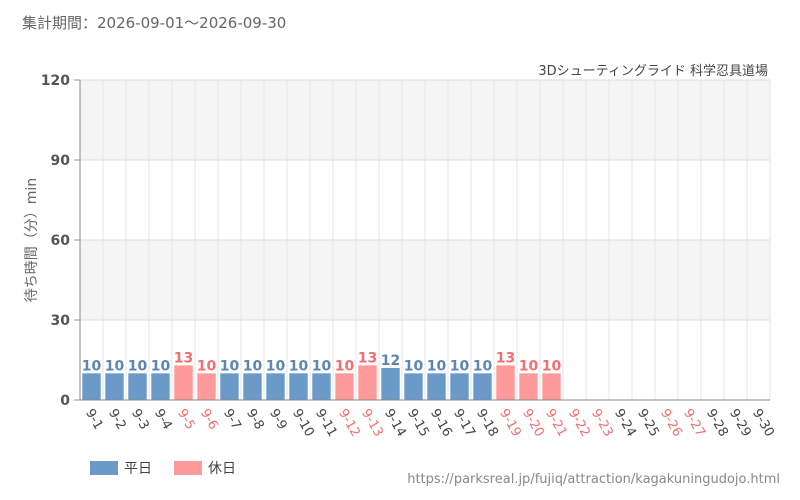 This screenshot has width=800, height=500. I want to click on x-tick-label: 9-17, so click(464, 423).